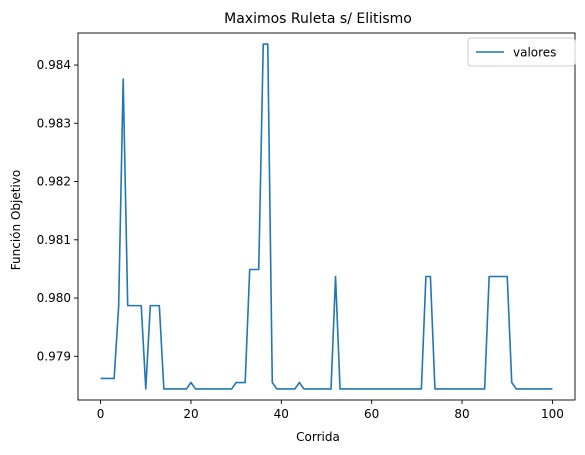 This screenshot has width=585, height=455. Describe the element at coordinates (54, 123) in the screenshot. I see `y-tick-label: 0.983` at that location.